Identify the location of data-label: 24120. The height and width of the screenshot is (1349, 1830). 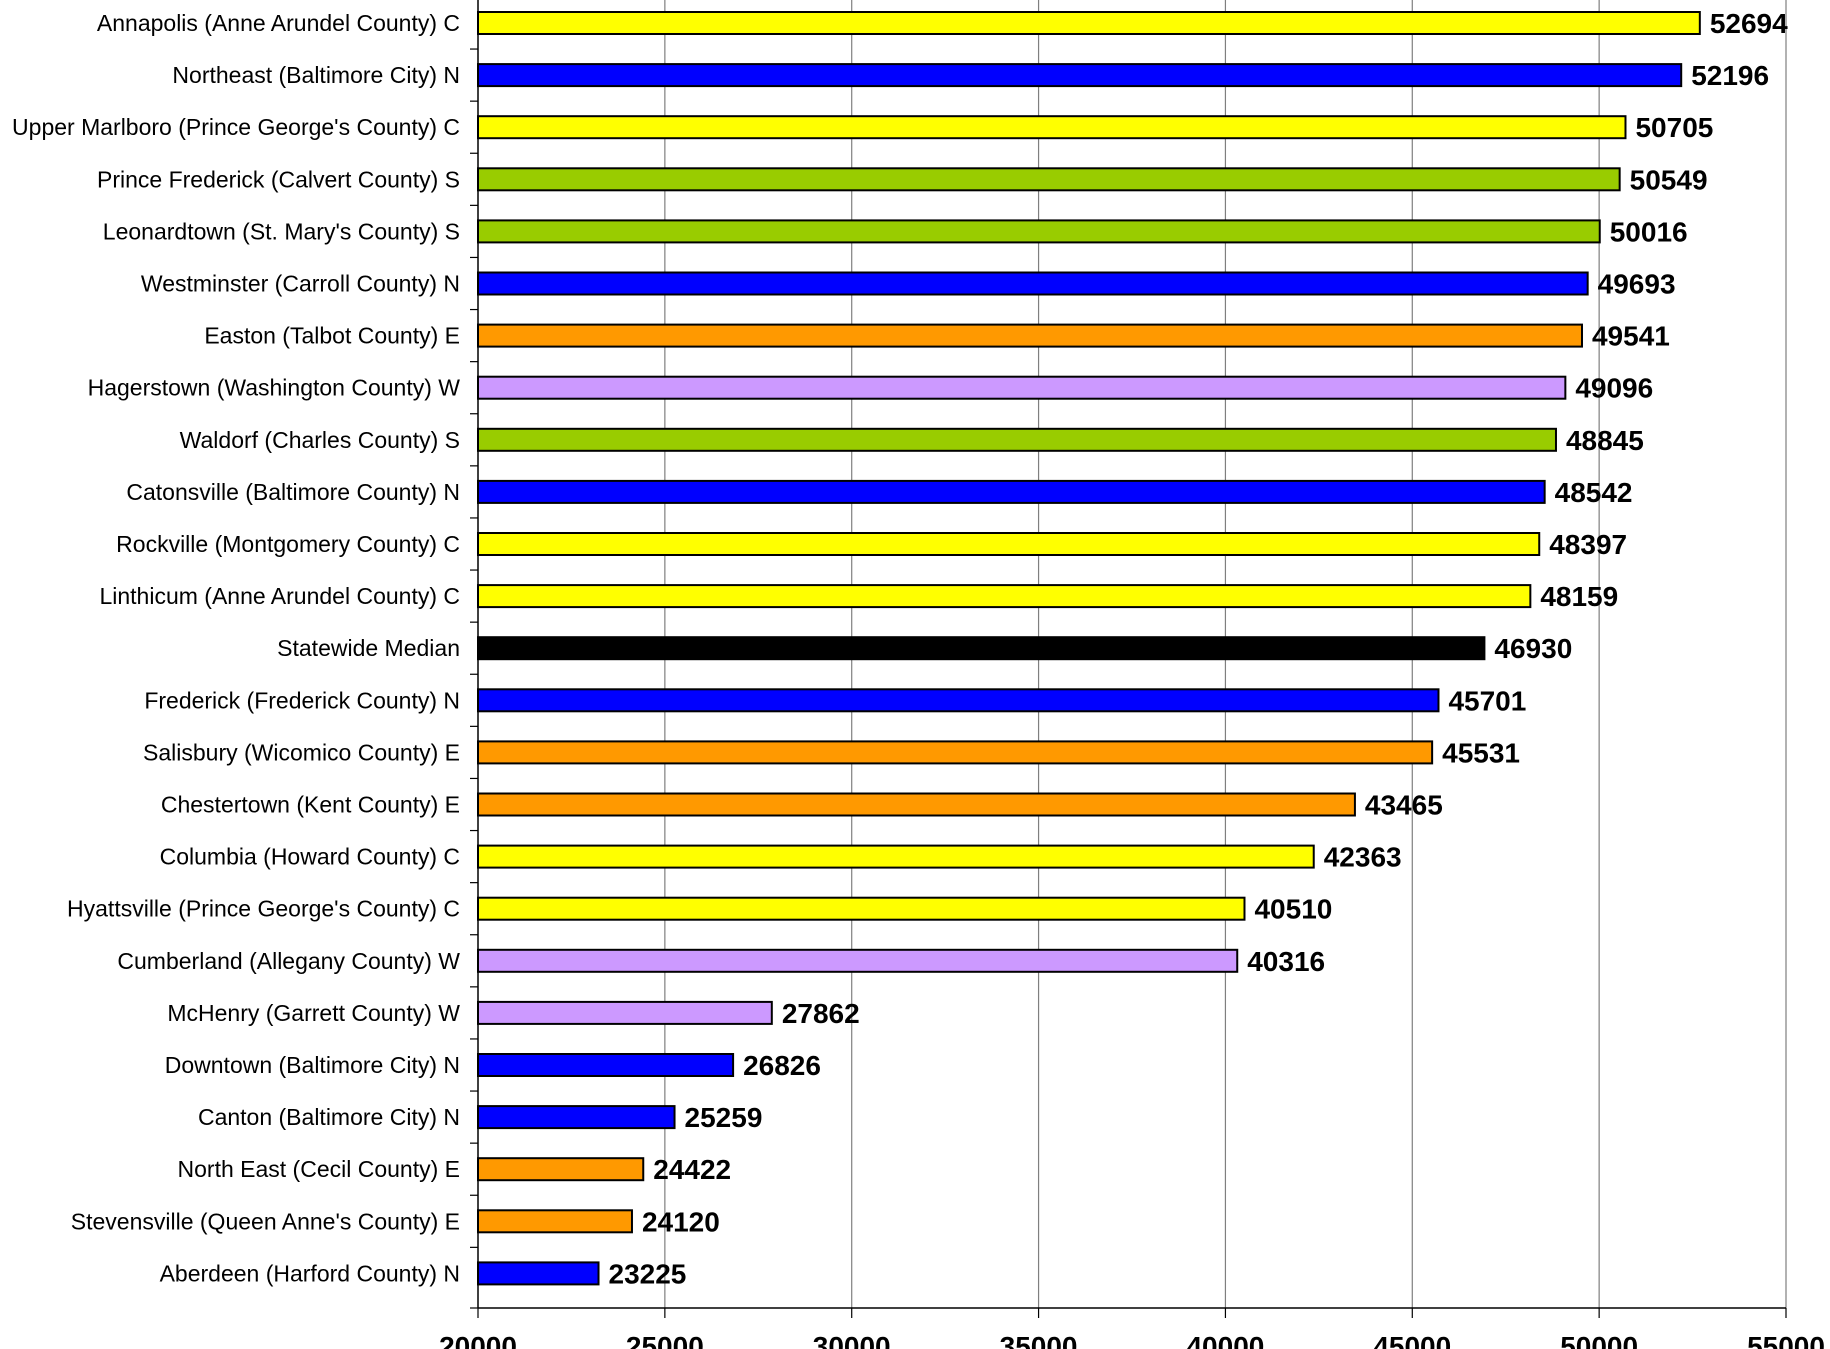
(681, 1221).